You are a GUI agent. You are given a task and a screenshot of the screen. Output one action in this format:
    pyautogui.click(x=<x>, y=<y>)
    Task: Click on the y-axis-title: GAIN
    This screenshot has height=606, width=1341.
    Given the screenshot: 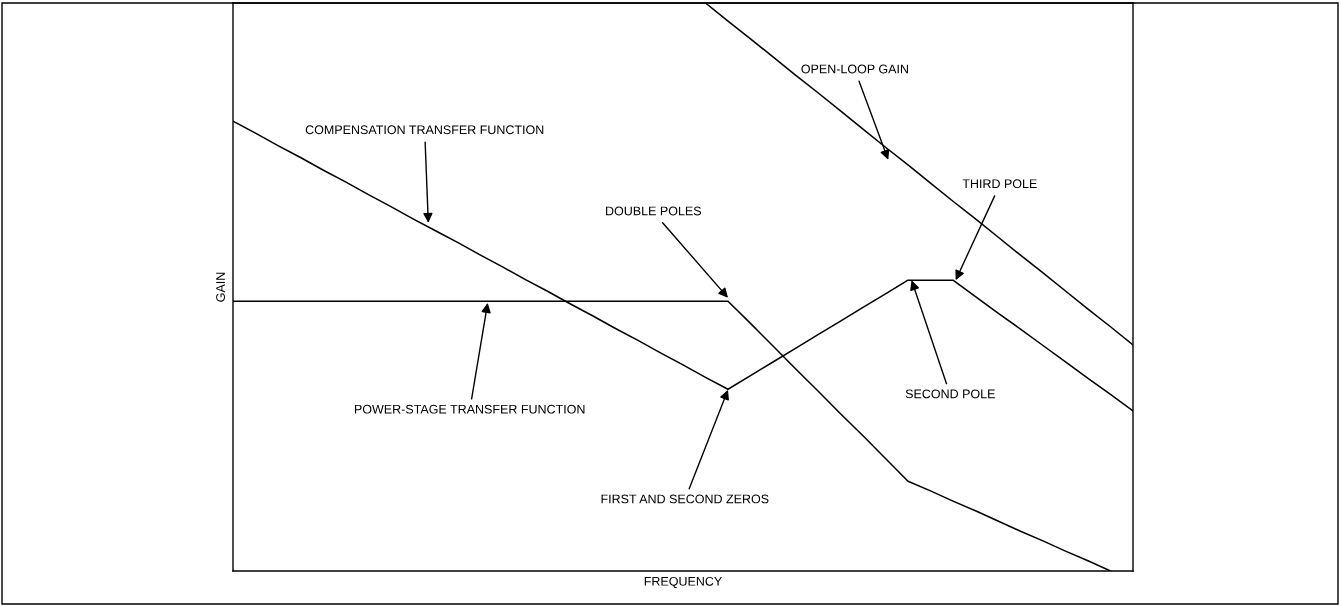 What is the action you would take?
    pyautogui.click(x=220, y=287)
    